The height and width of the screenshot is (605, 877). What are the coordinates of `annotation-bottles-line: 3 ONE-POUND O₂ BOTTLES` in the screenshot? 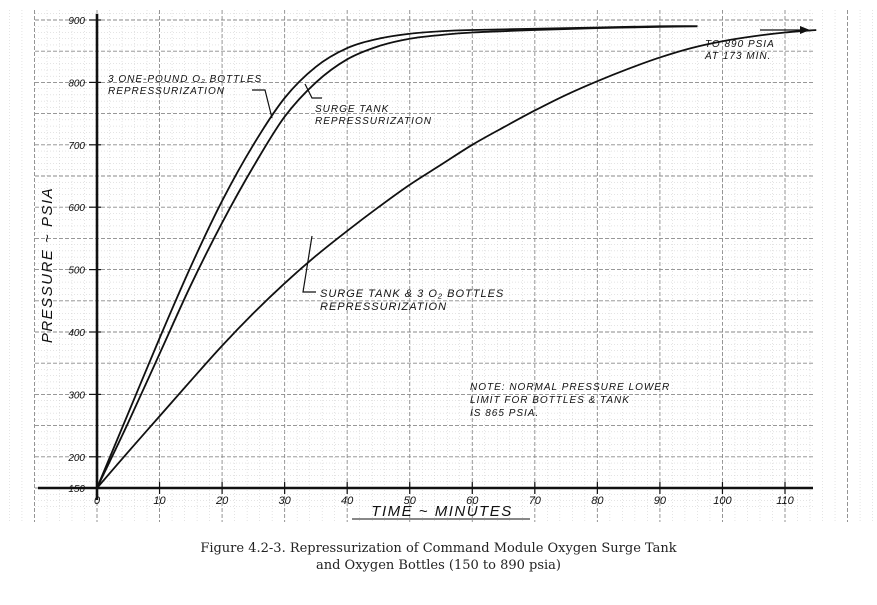 It's located at (185, 79).